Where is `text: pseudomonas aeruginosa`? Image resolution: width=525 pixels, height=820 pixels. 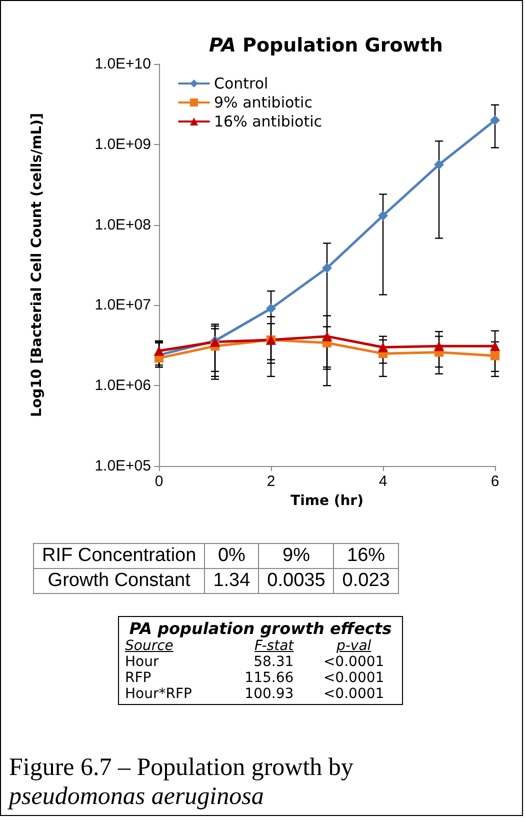
text: pseudomonas aeruginosa is located at coordinates (137, 796).